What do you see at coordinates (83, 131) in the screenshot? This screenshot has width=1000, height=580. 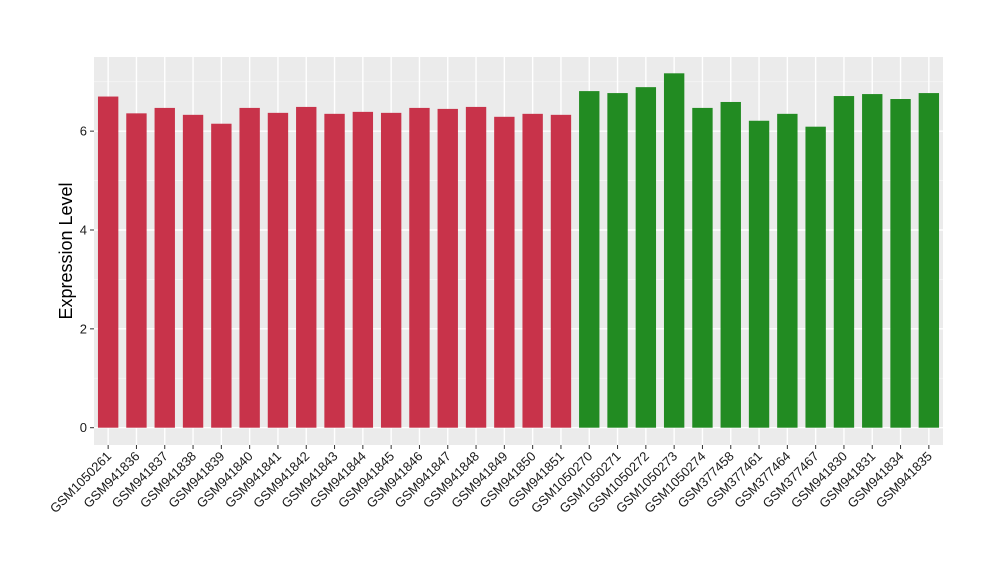 I see `y-tick-label: 6` at bounding box center [83, 131].